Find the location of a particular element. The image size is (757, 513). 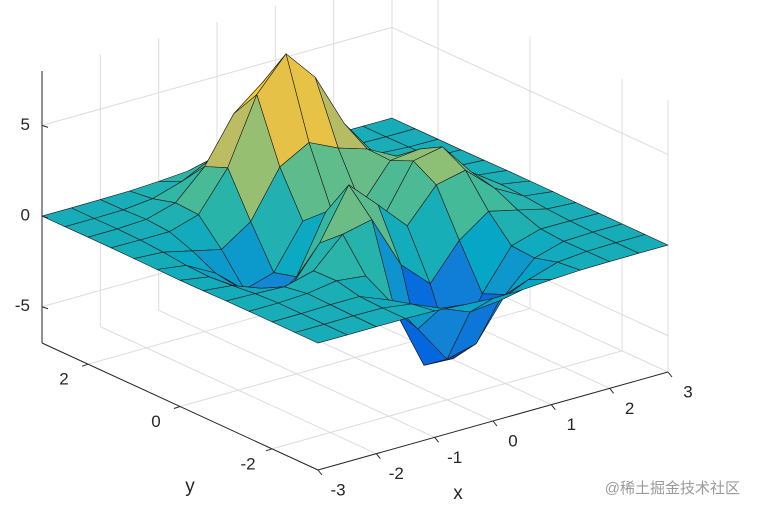

x-tick-label: 2 is located at coordinates (629, 408).